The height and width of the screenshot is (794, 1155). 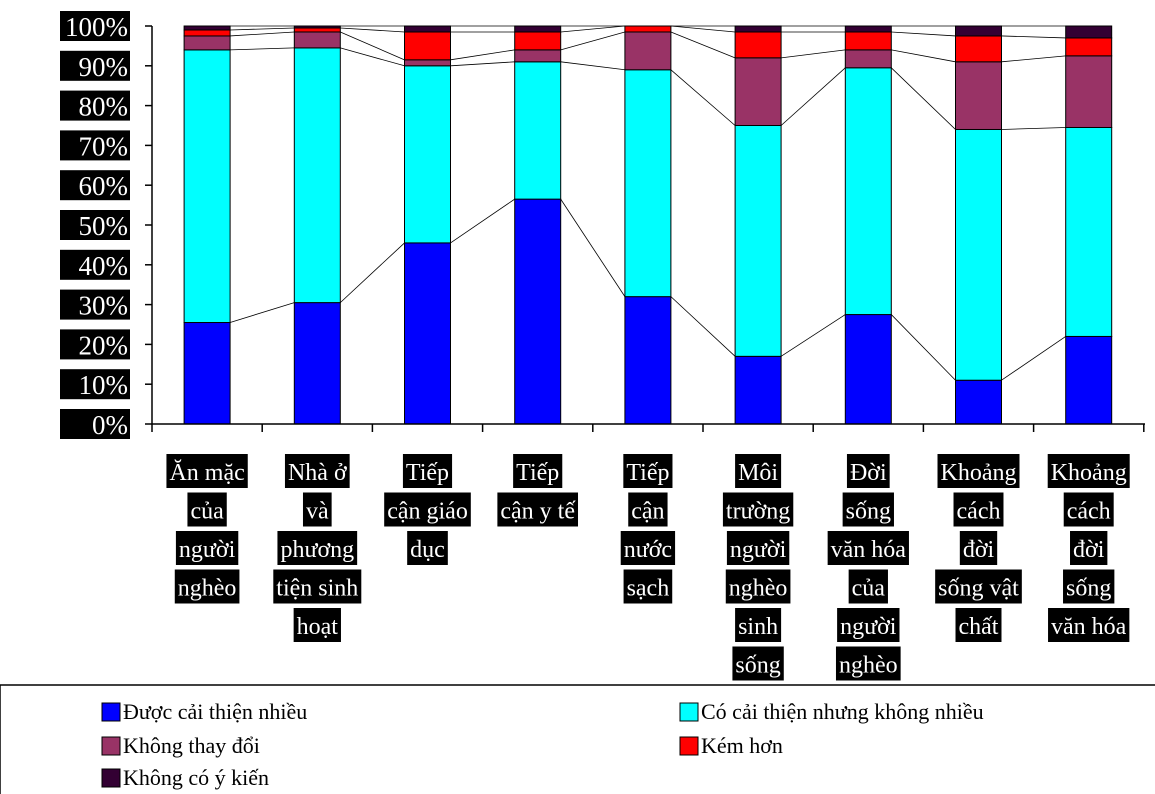 I want to click on x-tick-label: phương, so click(x=317, y=550).